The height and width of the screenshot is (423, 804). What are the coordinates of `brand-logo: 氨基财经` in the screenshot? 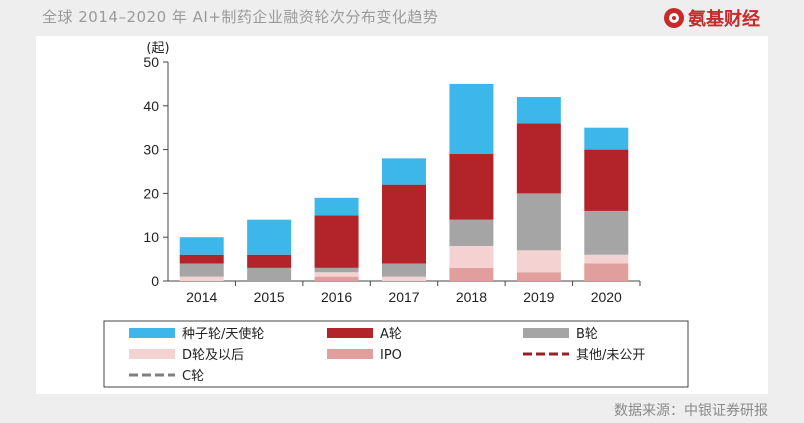 It's located at (712, 18).